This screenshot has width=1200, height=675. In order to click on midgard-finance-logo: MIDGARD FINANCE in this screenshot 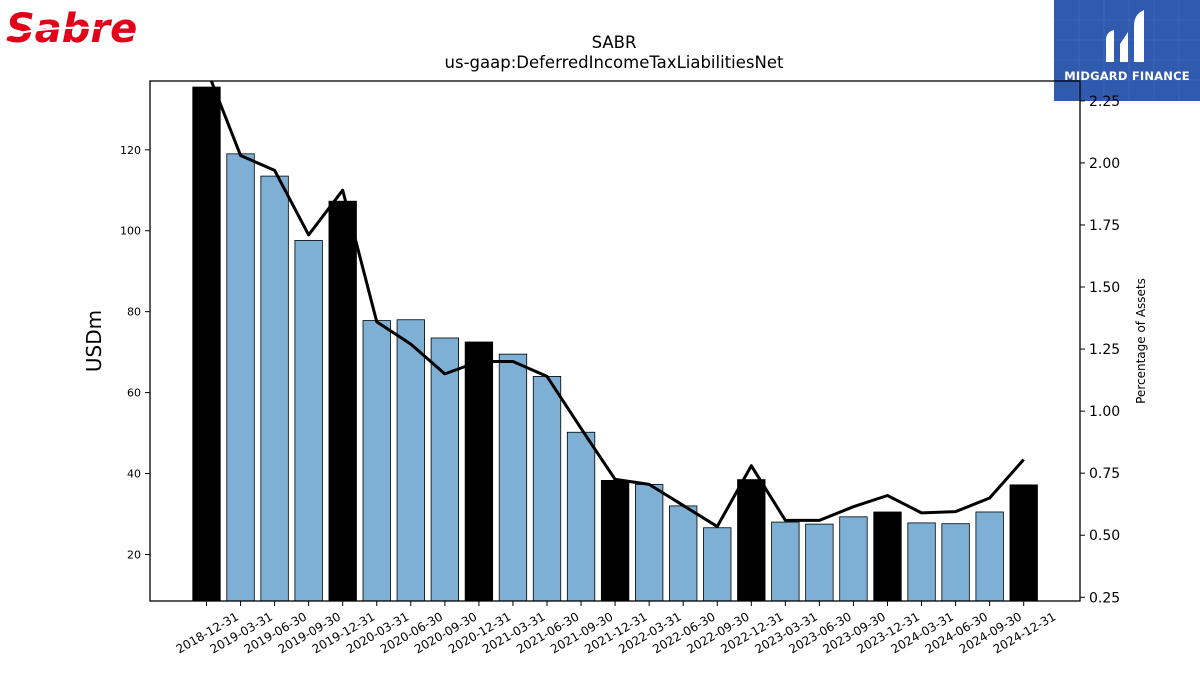, I will do `click(1127, 50)`.